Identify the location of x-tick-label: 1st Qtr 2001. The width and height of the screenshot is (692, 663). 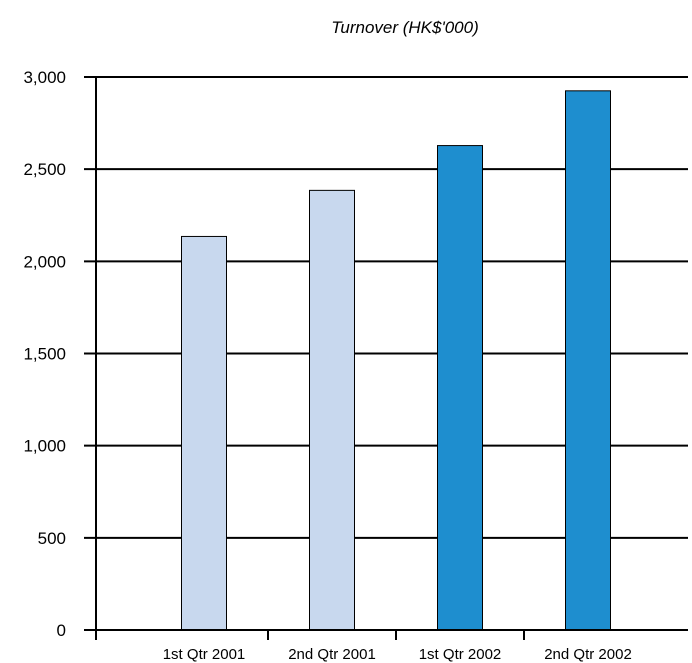
(204, 654).